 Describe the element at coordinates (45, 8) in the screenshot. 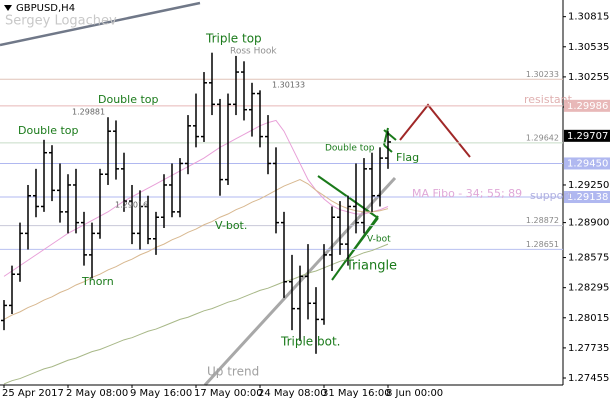

I see `symbol: GBPUSD,H4` at that location.